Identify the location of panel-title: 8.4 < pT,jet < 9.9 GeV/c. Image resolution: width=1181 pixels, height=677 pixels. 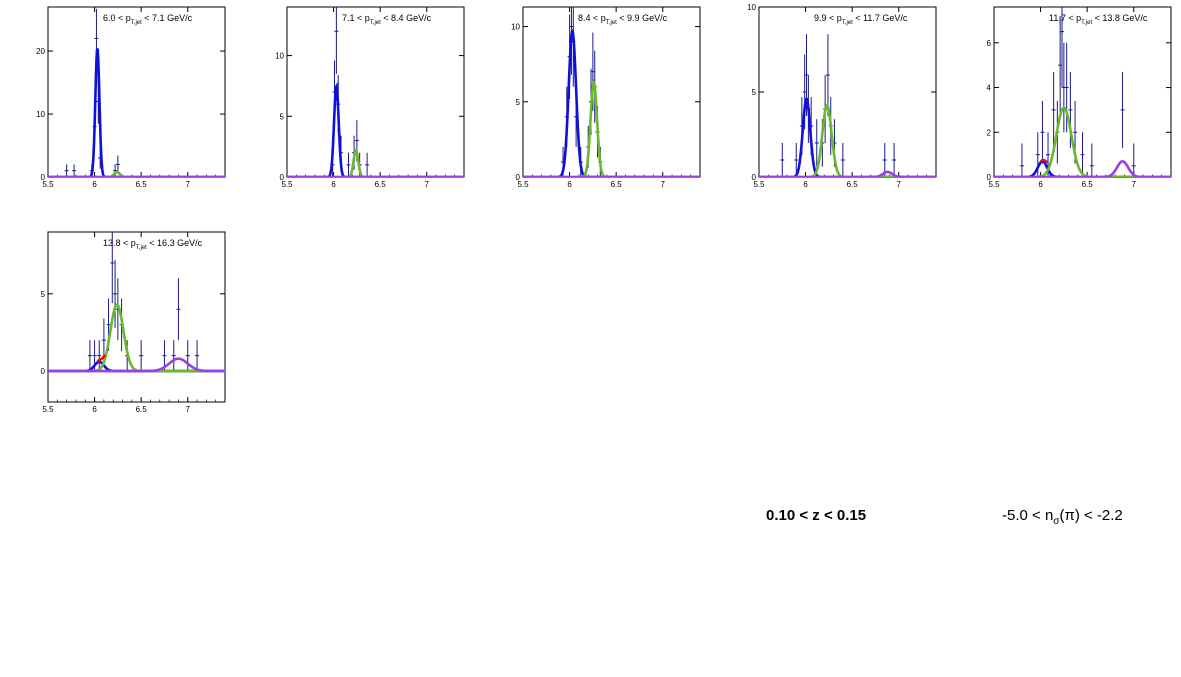
(623, 19).